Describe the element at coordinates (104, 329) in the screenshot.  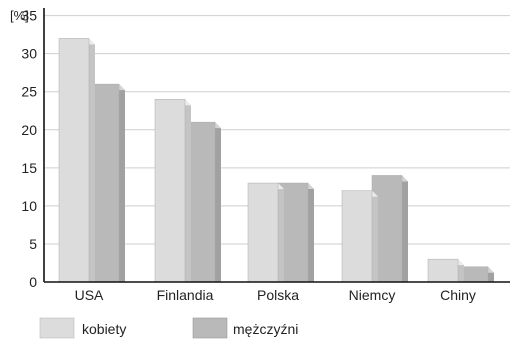
I see `legend-label-kobiety: kobiety` at that location.